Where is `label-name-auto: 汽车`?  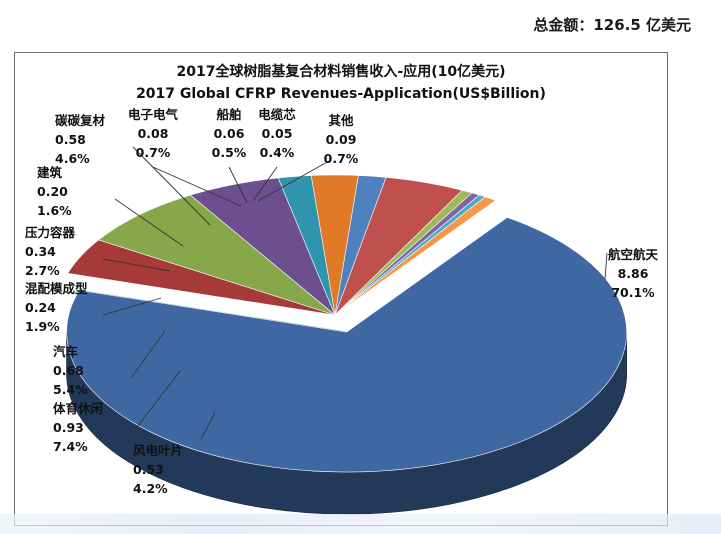 label-name-auto: 汽车 is located at coordinates (66, 351).